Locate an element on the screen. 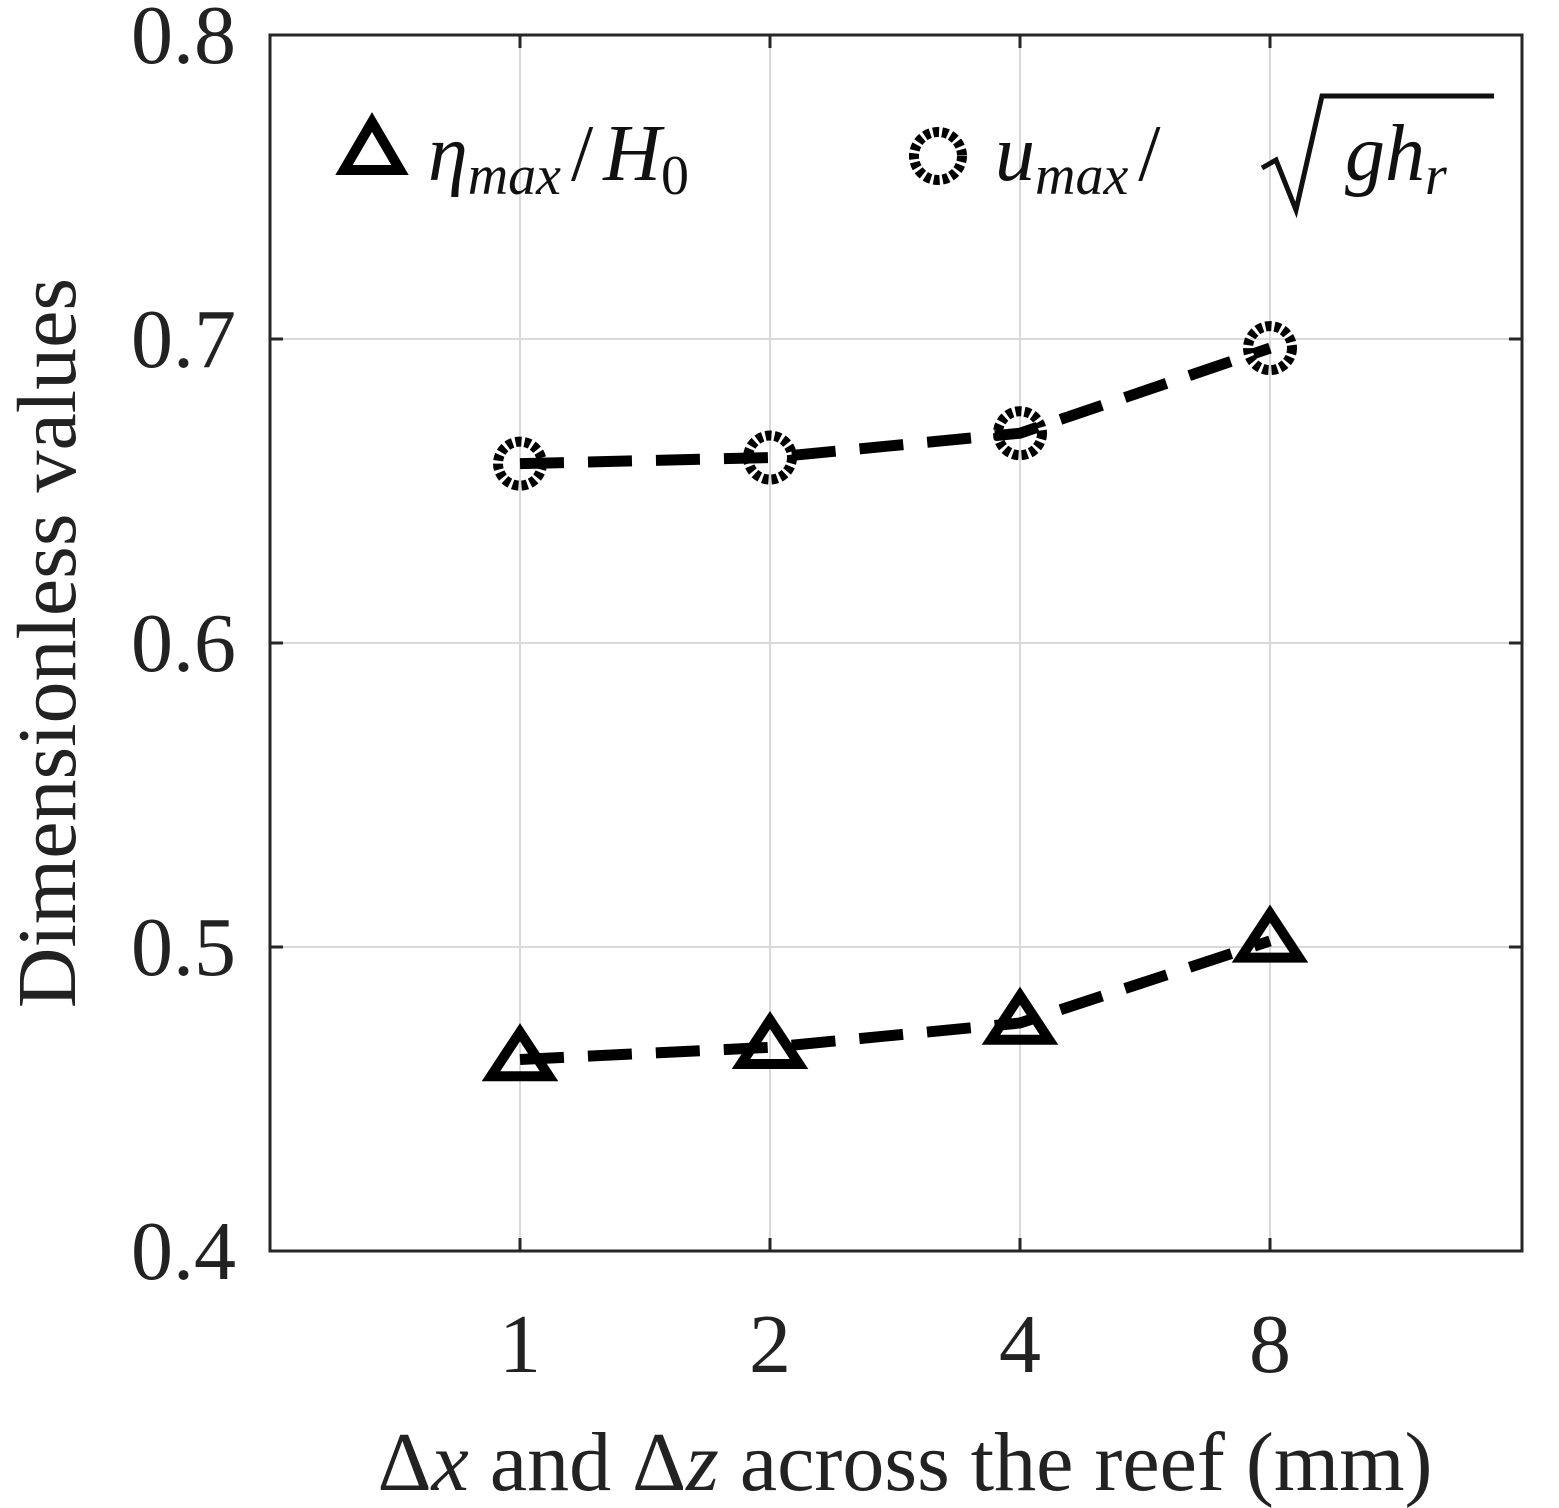  x-axis-delta-2: Δ is located at coordinates (659, 1462).